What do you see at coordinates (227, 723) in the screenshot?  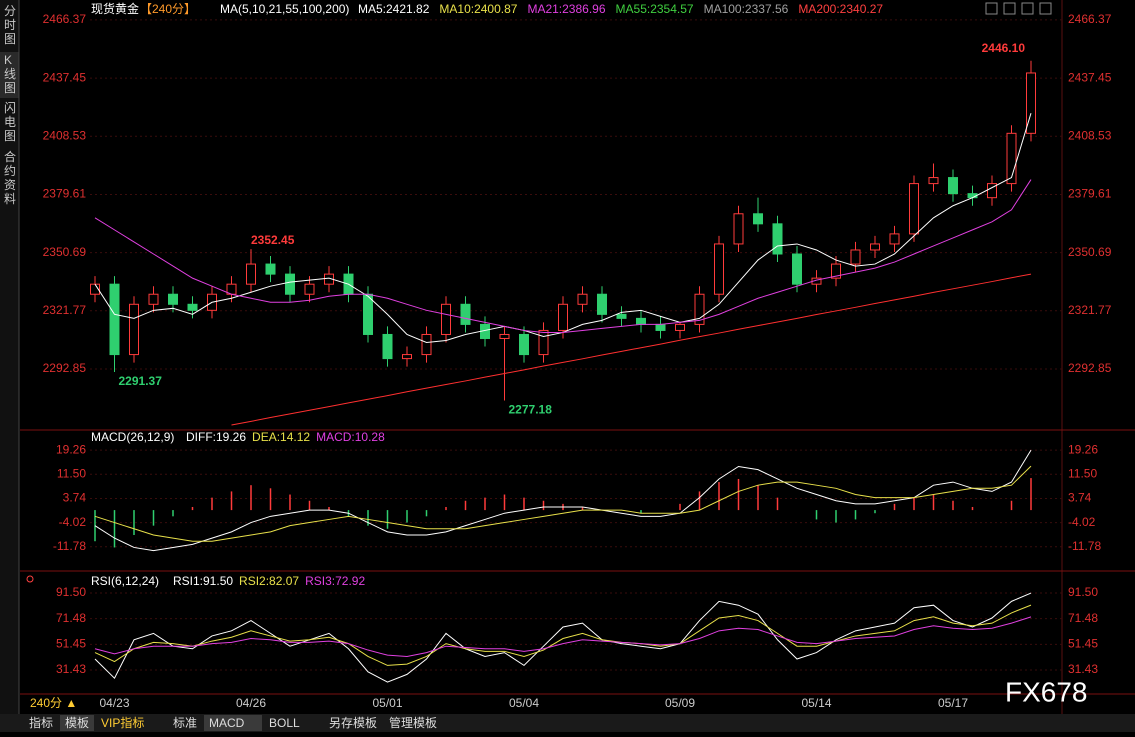 I see `tab-label: MACD` at bounding box center [227, 723].